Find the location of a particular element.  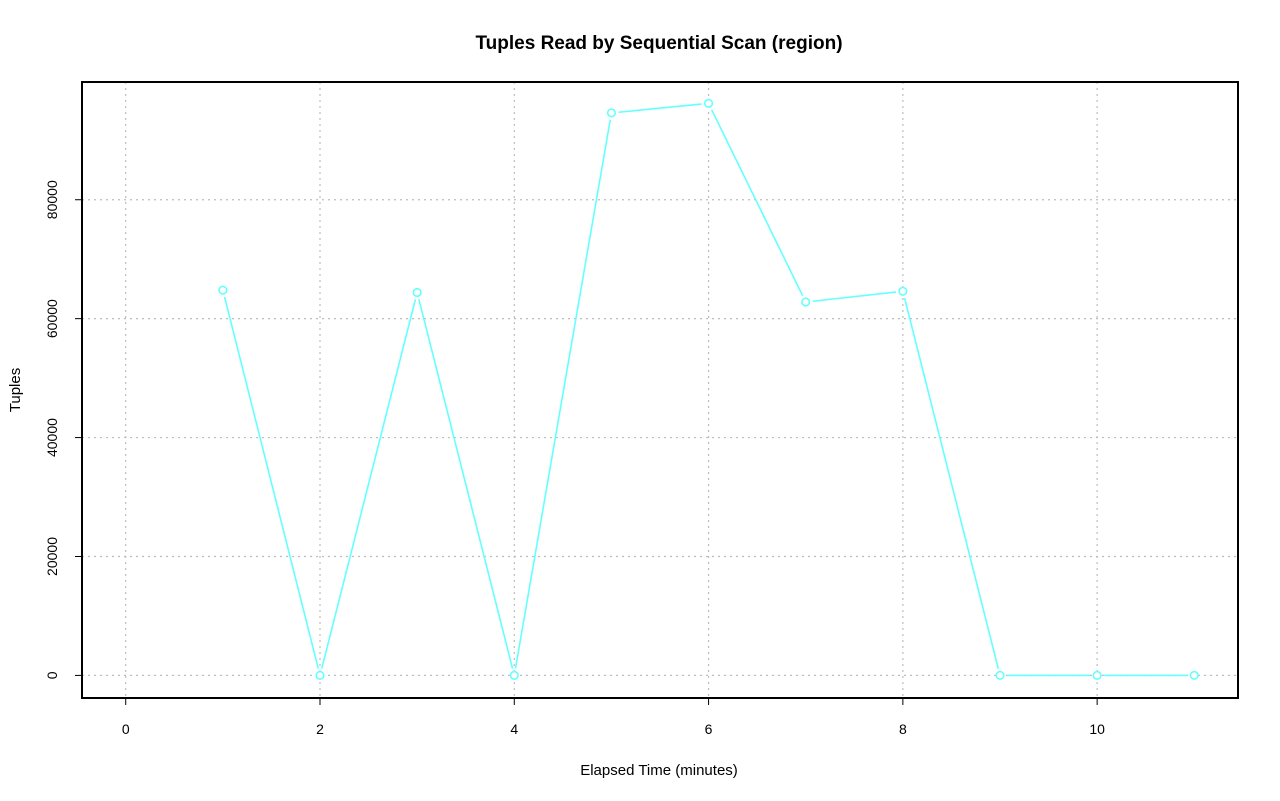

y-axis: 0 20000 40000 60000 80000 is located at coordinates (63, 429).